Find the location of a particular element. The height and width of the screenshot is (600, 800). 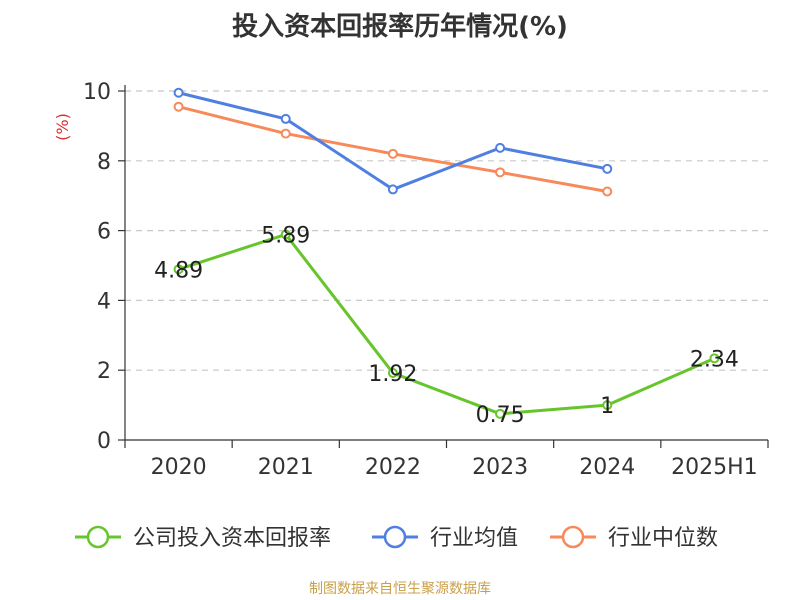

data-label-2021: 5.89 is located at coordinates (285, 235).